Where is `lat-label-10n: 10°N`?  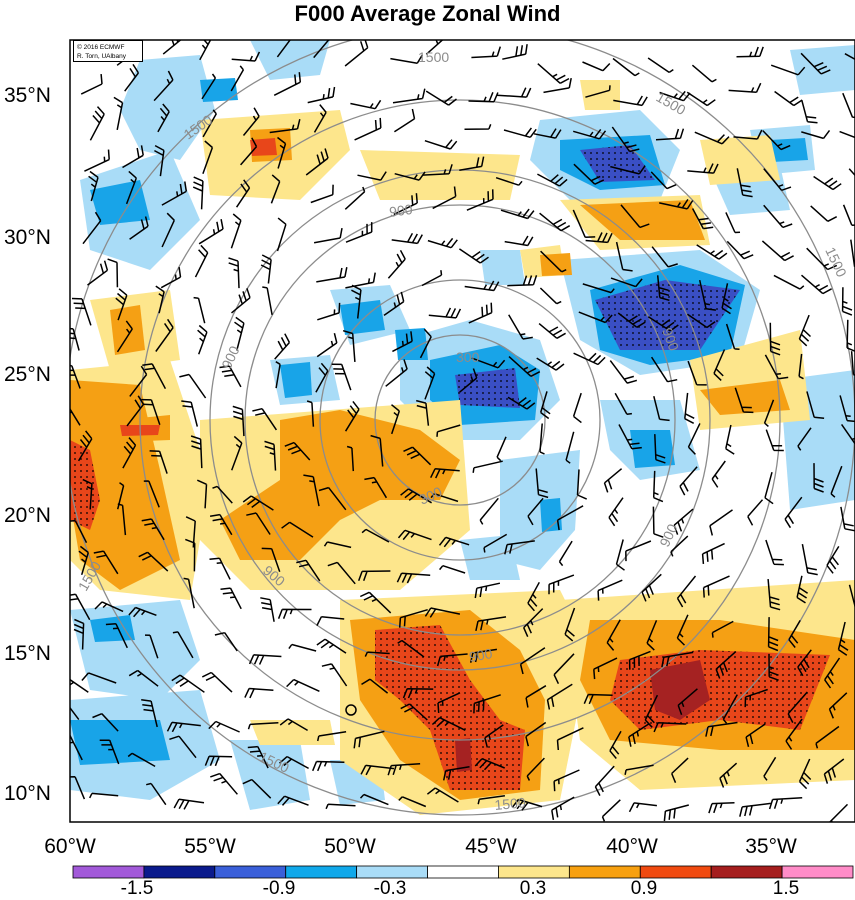
lat-label-10n: 10°N is located at coordinates (27, 793).